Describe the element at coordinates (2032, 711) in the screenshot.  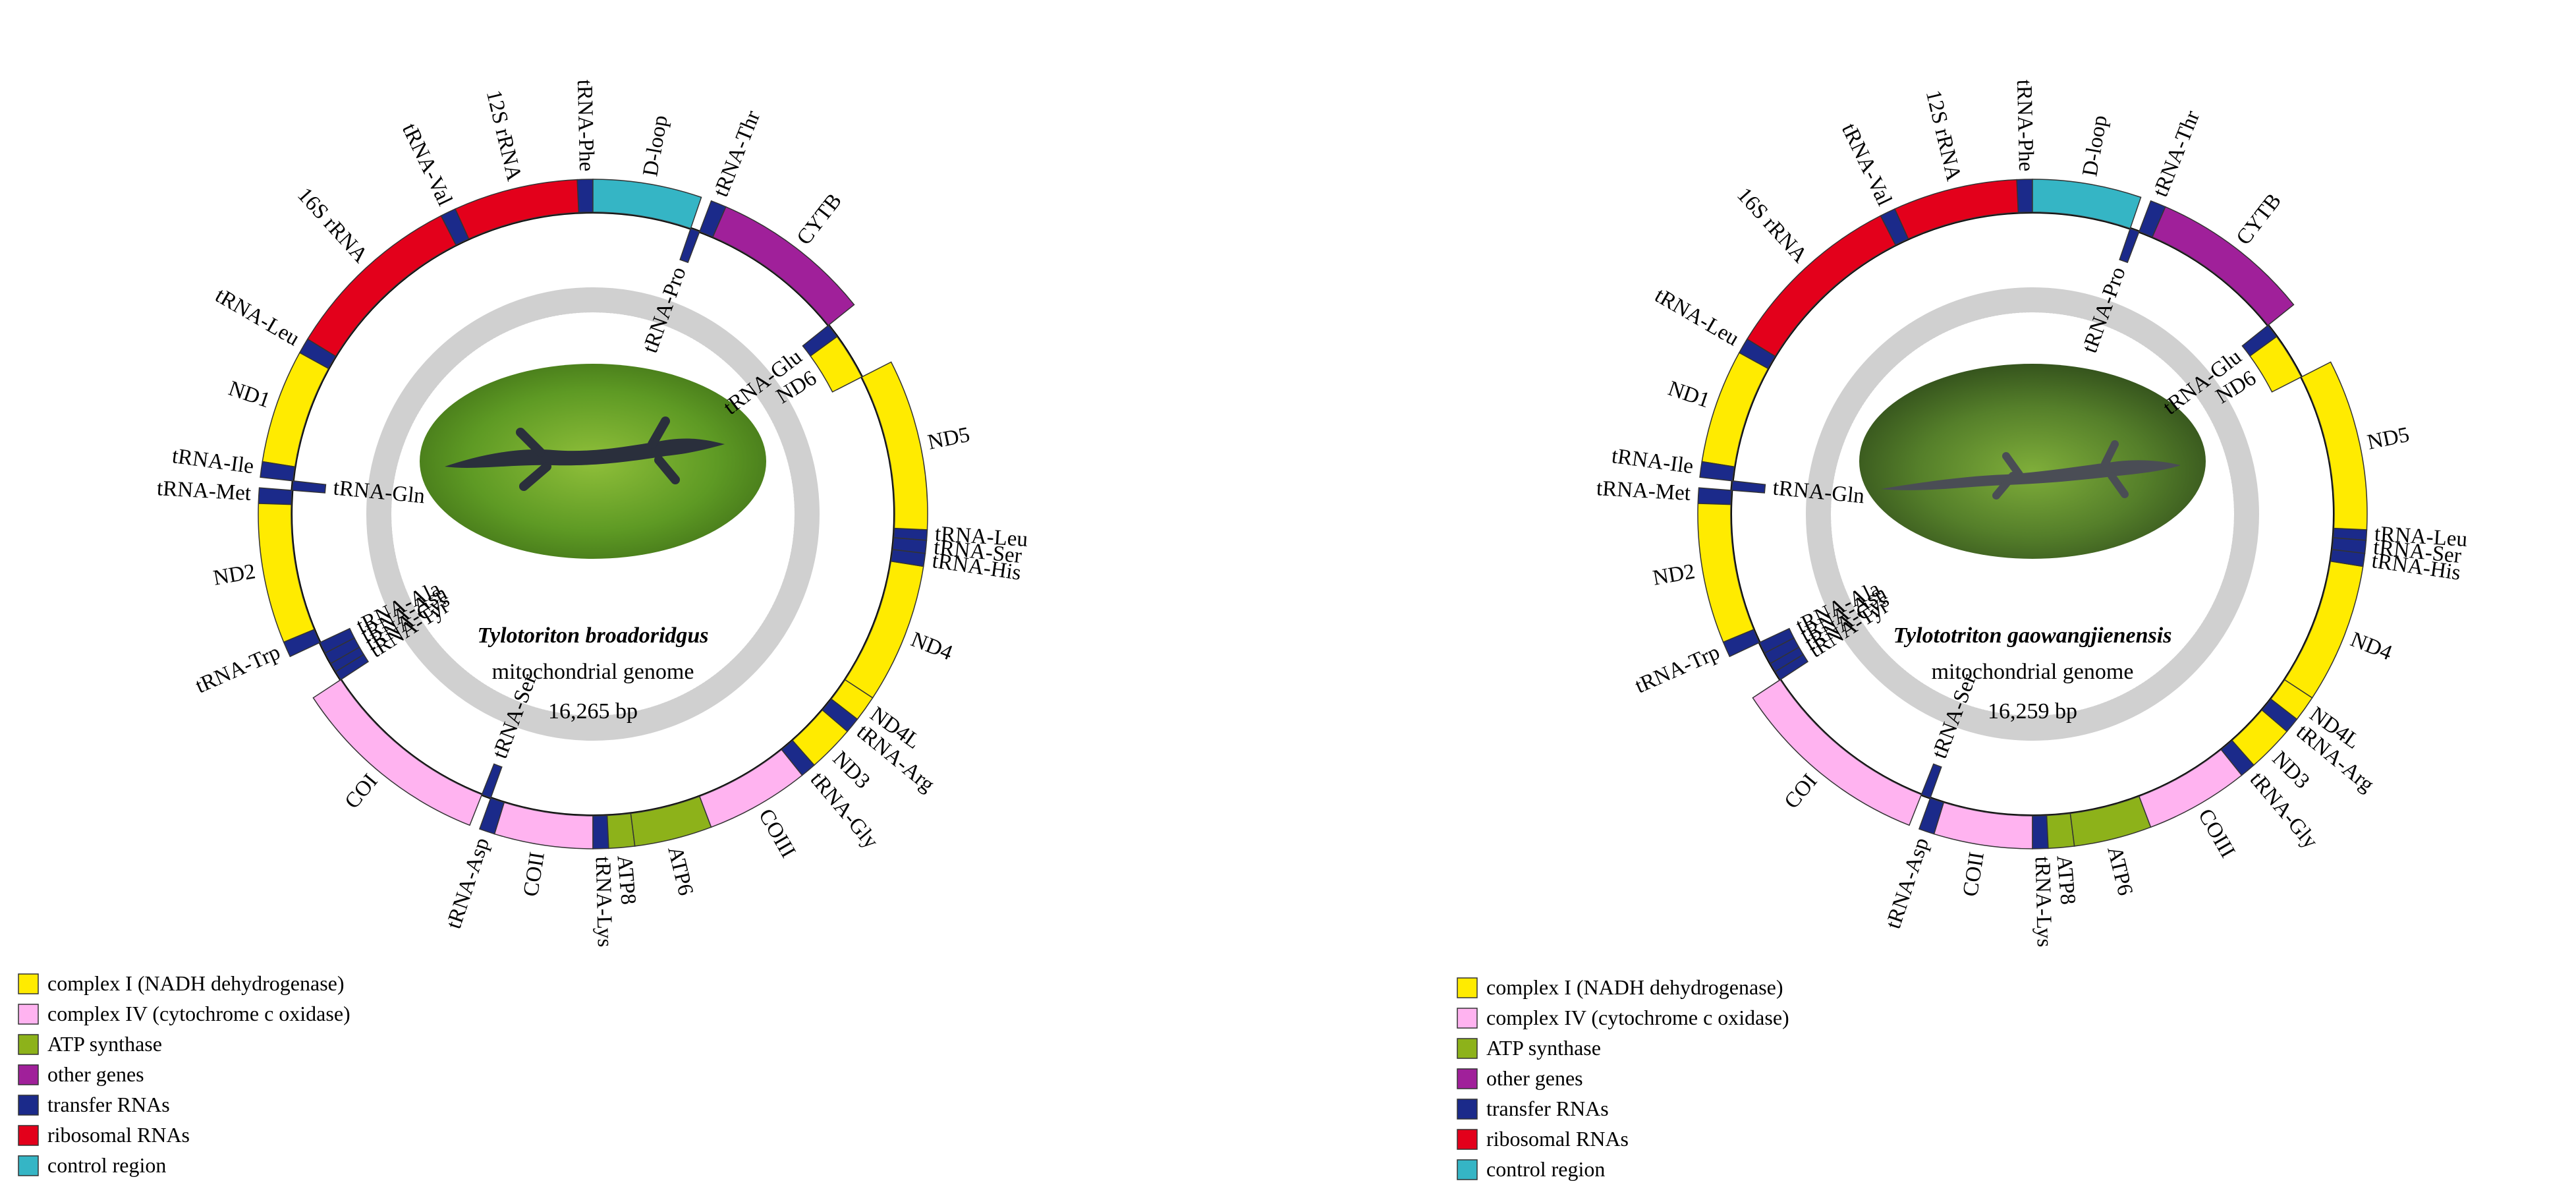
I see `genome-size: 16,259 bp` at that location.